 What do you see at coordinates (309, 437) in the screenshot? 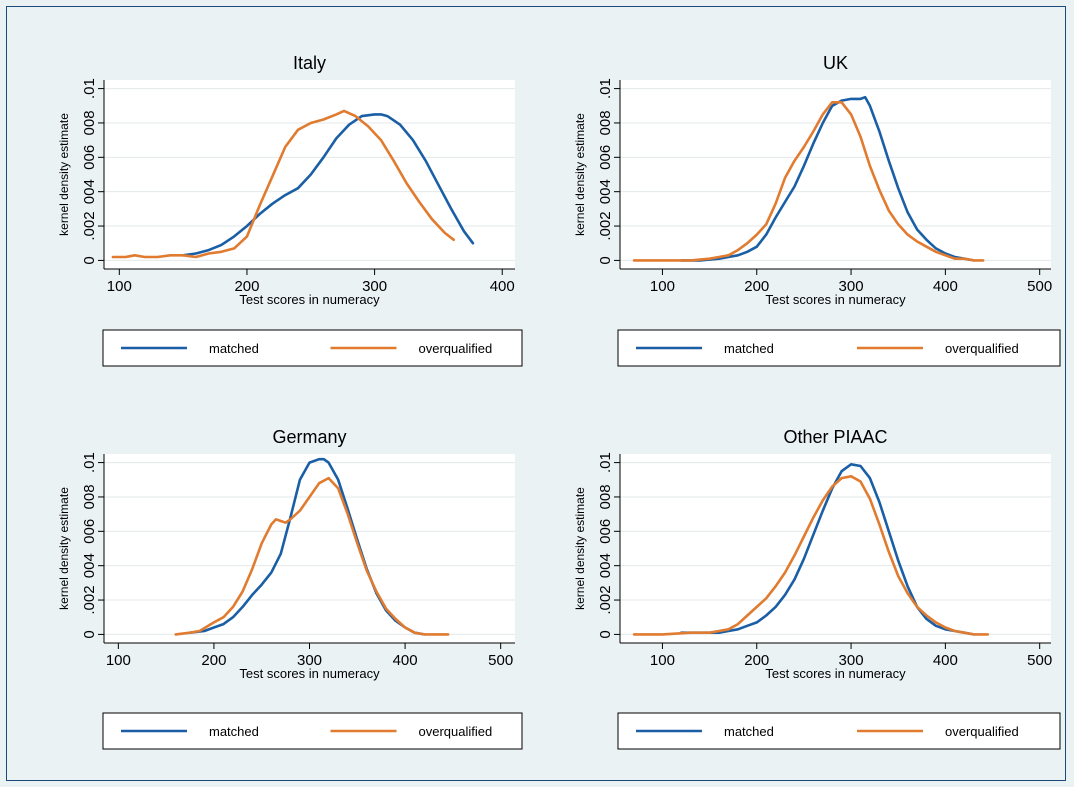
I see `chart-title: Germany` at bounding box center [309, 437].